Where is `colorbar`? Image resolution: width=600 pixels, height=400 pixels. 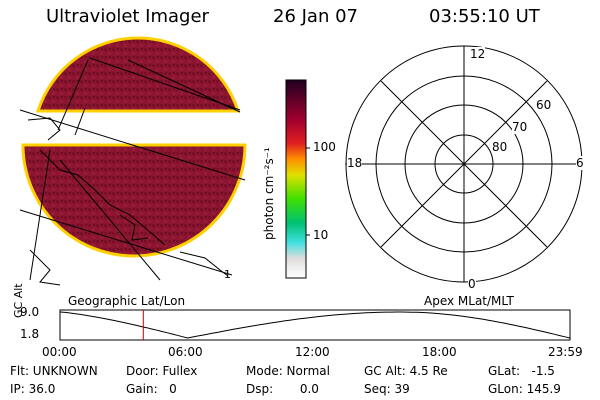
colorbar is located at coordinates (297, 179).